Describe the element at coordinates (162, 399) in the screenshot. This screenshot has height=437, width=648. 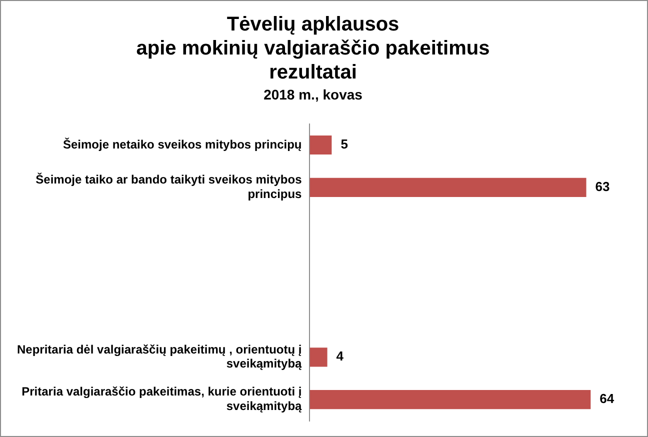
I see `y-tick-label: Pritaria valgiaraščio pakeitimas, kurie orientuoti į sveikąmitybą` at that location.